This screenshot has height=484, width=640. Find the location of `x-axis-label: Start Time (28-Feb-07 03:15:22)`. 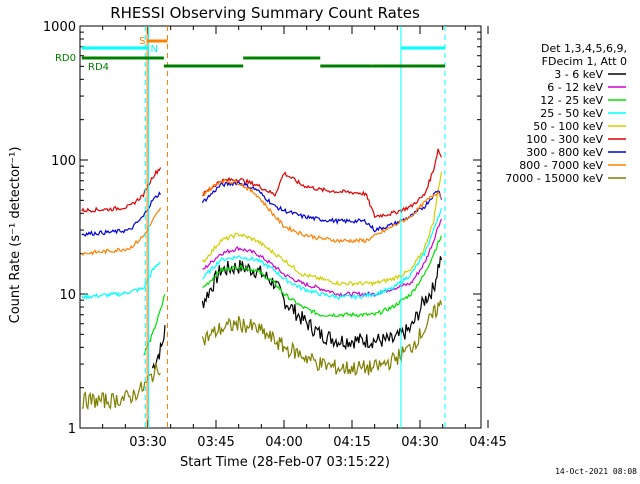

x-axis-label: Start Time (28-Feb-07 03:15:22) is located at coordinates (285, 462).